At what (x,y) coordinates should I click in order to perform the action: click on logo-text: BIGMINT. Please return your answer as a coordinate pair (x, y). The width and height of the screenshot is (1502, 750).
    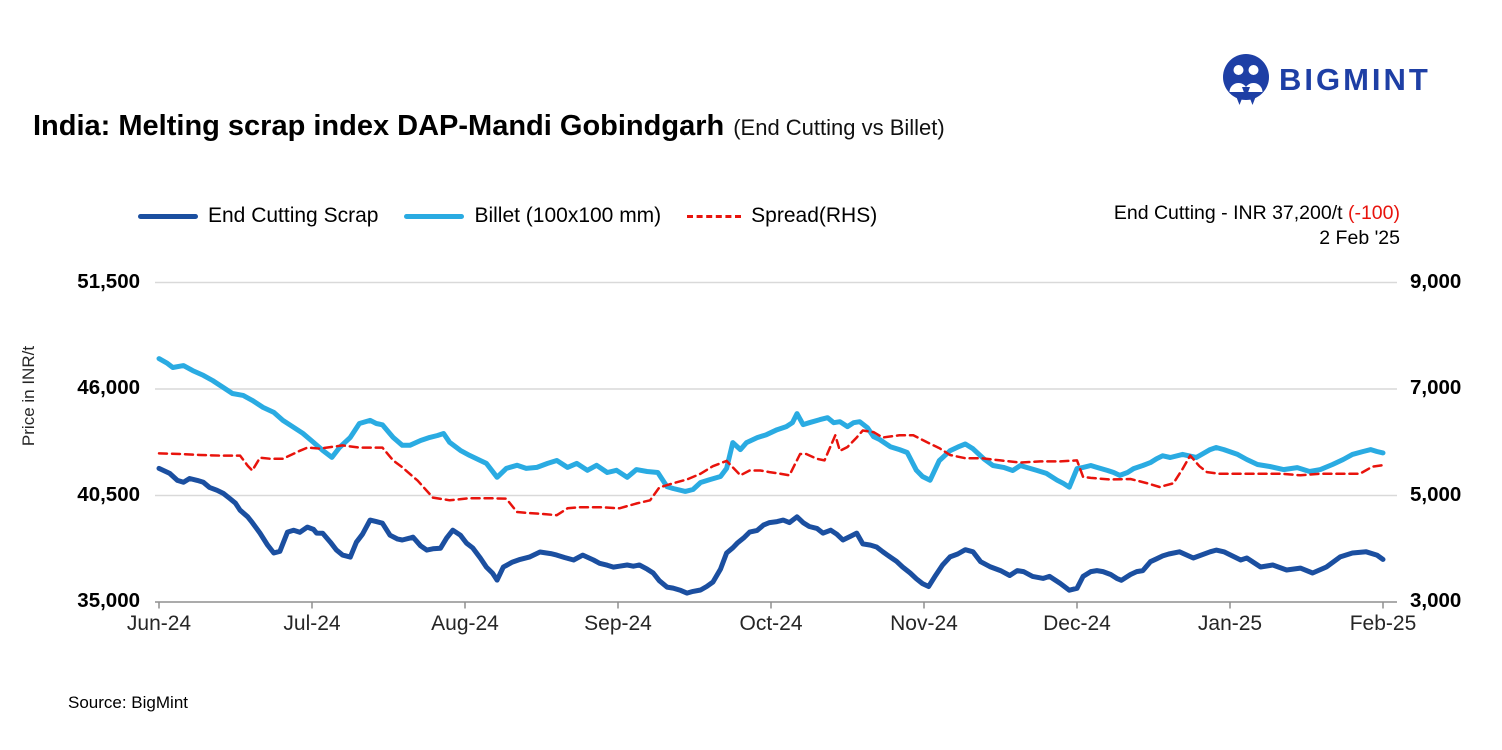
    Looking at the image, I should click on (1355, 79).